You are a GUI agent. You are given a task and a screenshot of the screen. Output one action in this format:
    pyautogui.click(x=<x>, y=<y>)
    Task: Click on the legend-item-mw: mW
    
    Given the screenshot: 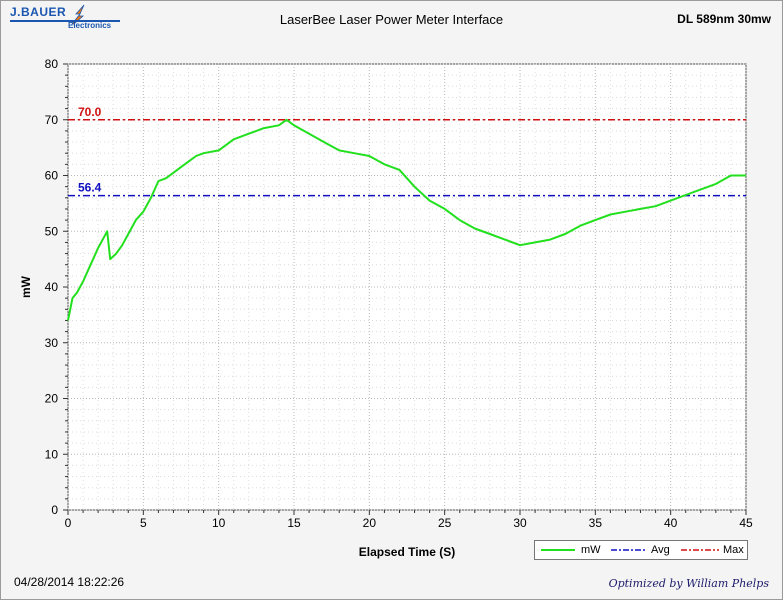 What is the action you would take?
    pyautogui.click(x=571, y=550)
    